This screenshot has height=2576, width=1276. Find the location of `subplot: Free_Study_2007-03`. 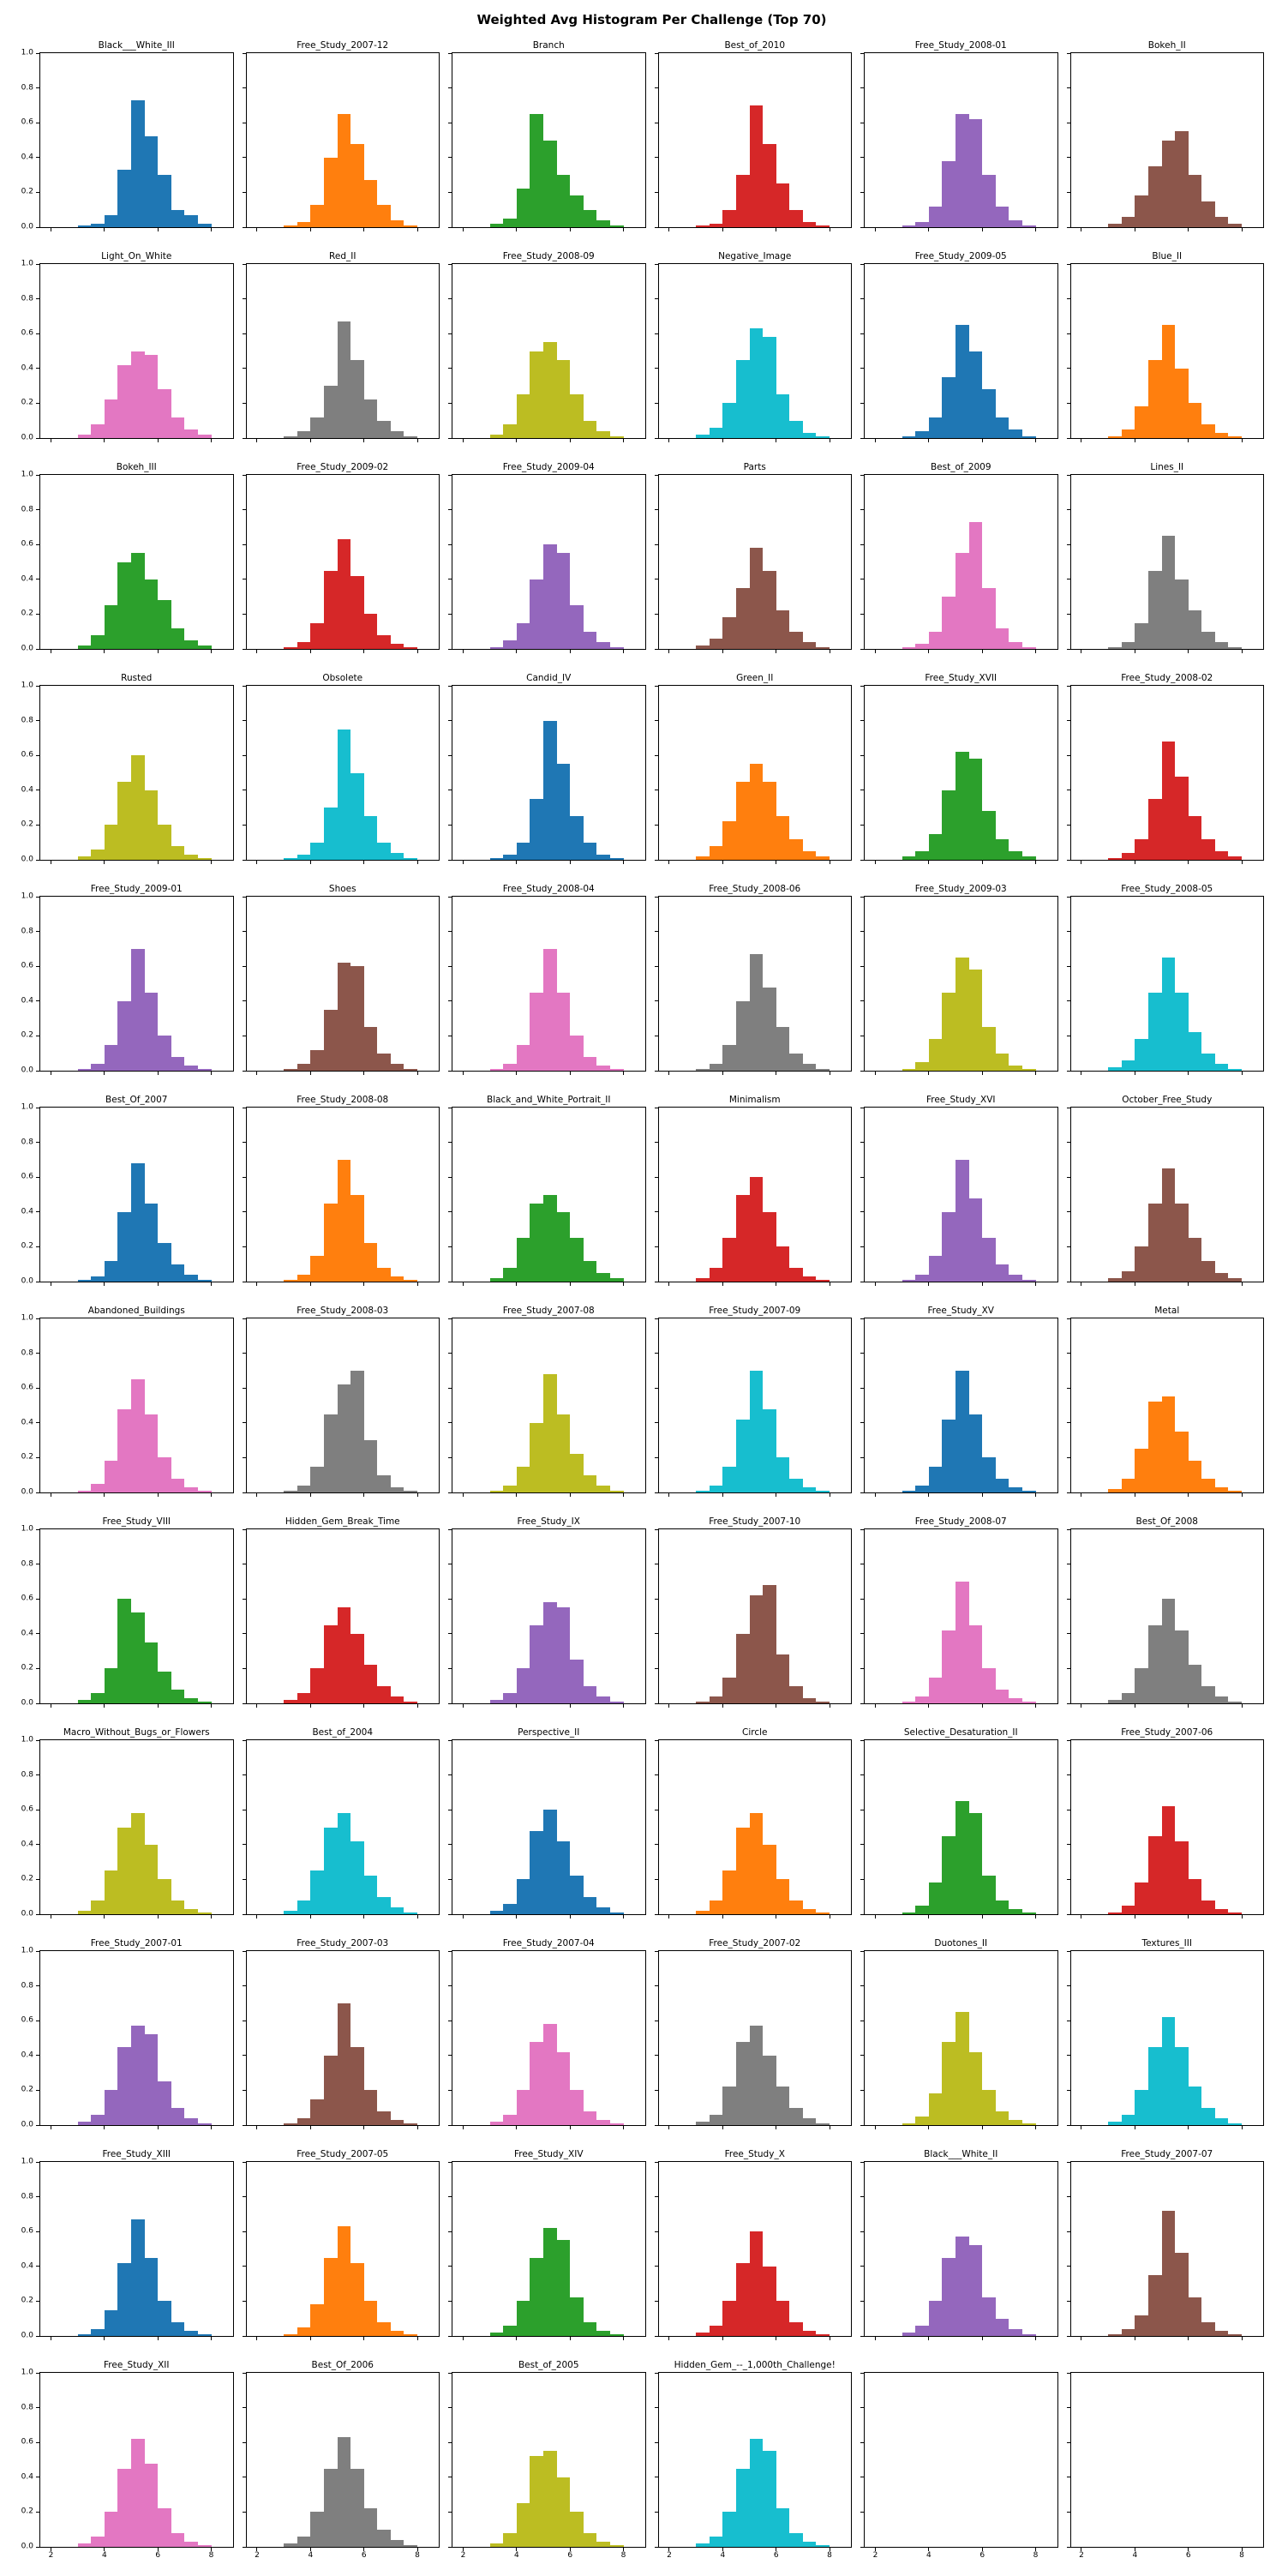

subplot: Free_Study_2007-03 is located at coordinates (341, 2033).